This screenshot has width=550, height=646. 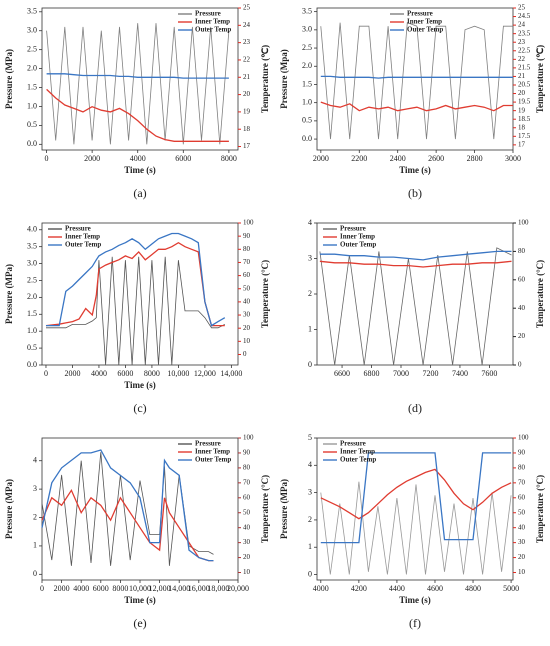 What do you see at coordinates (310, 519) in the screenshot?
I see `y-tick-label: 2` at bounding box center [310, 519].